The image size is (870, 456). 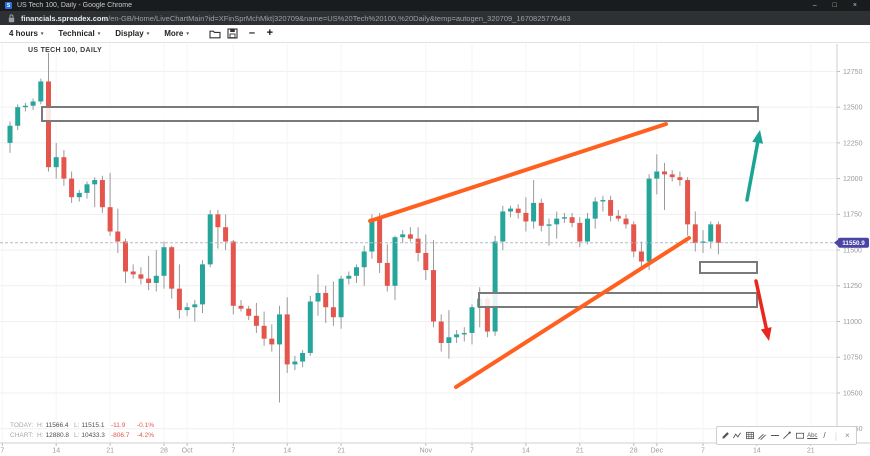 I want to click on maximize-icon: □, so click(x=834, y=5).